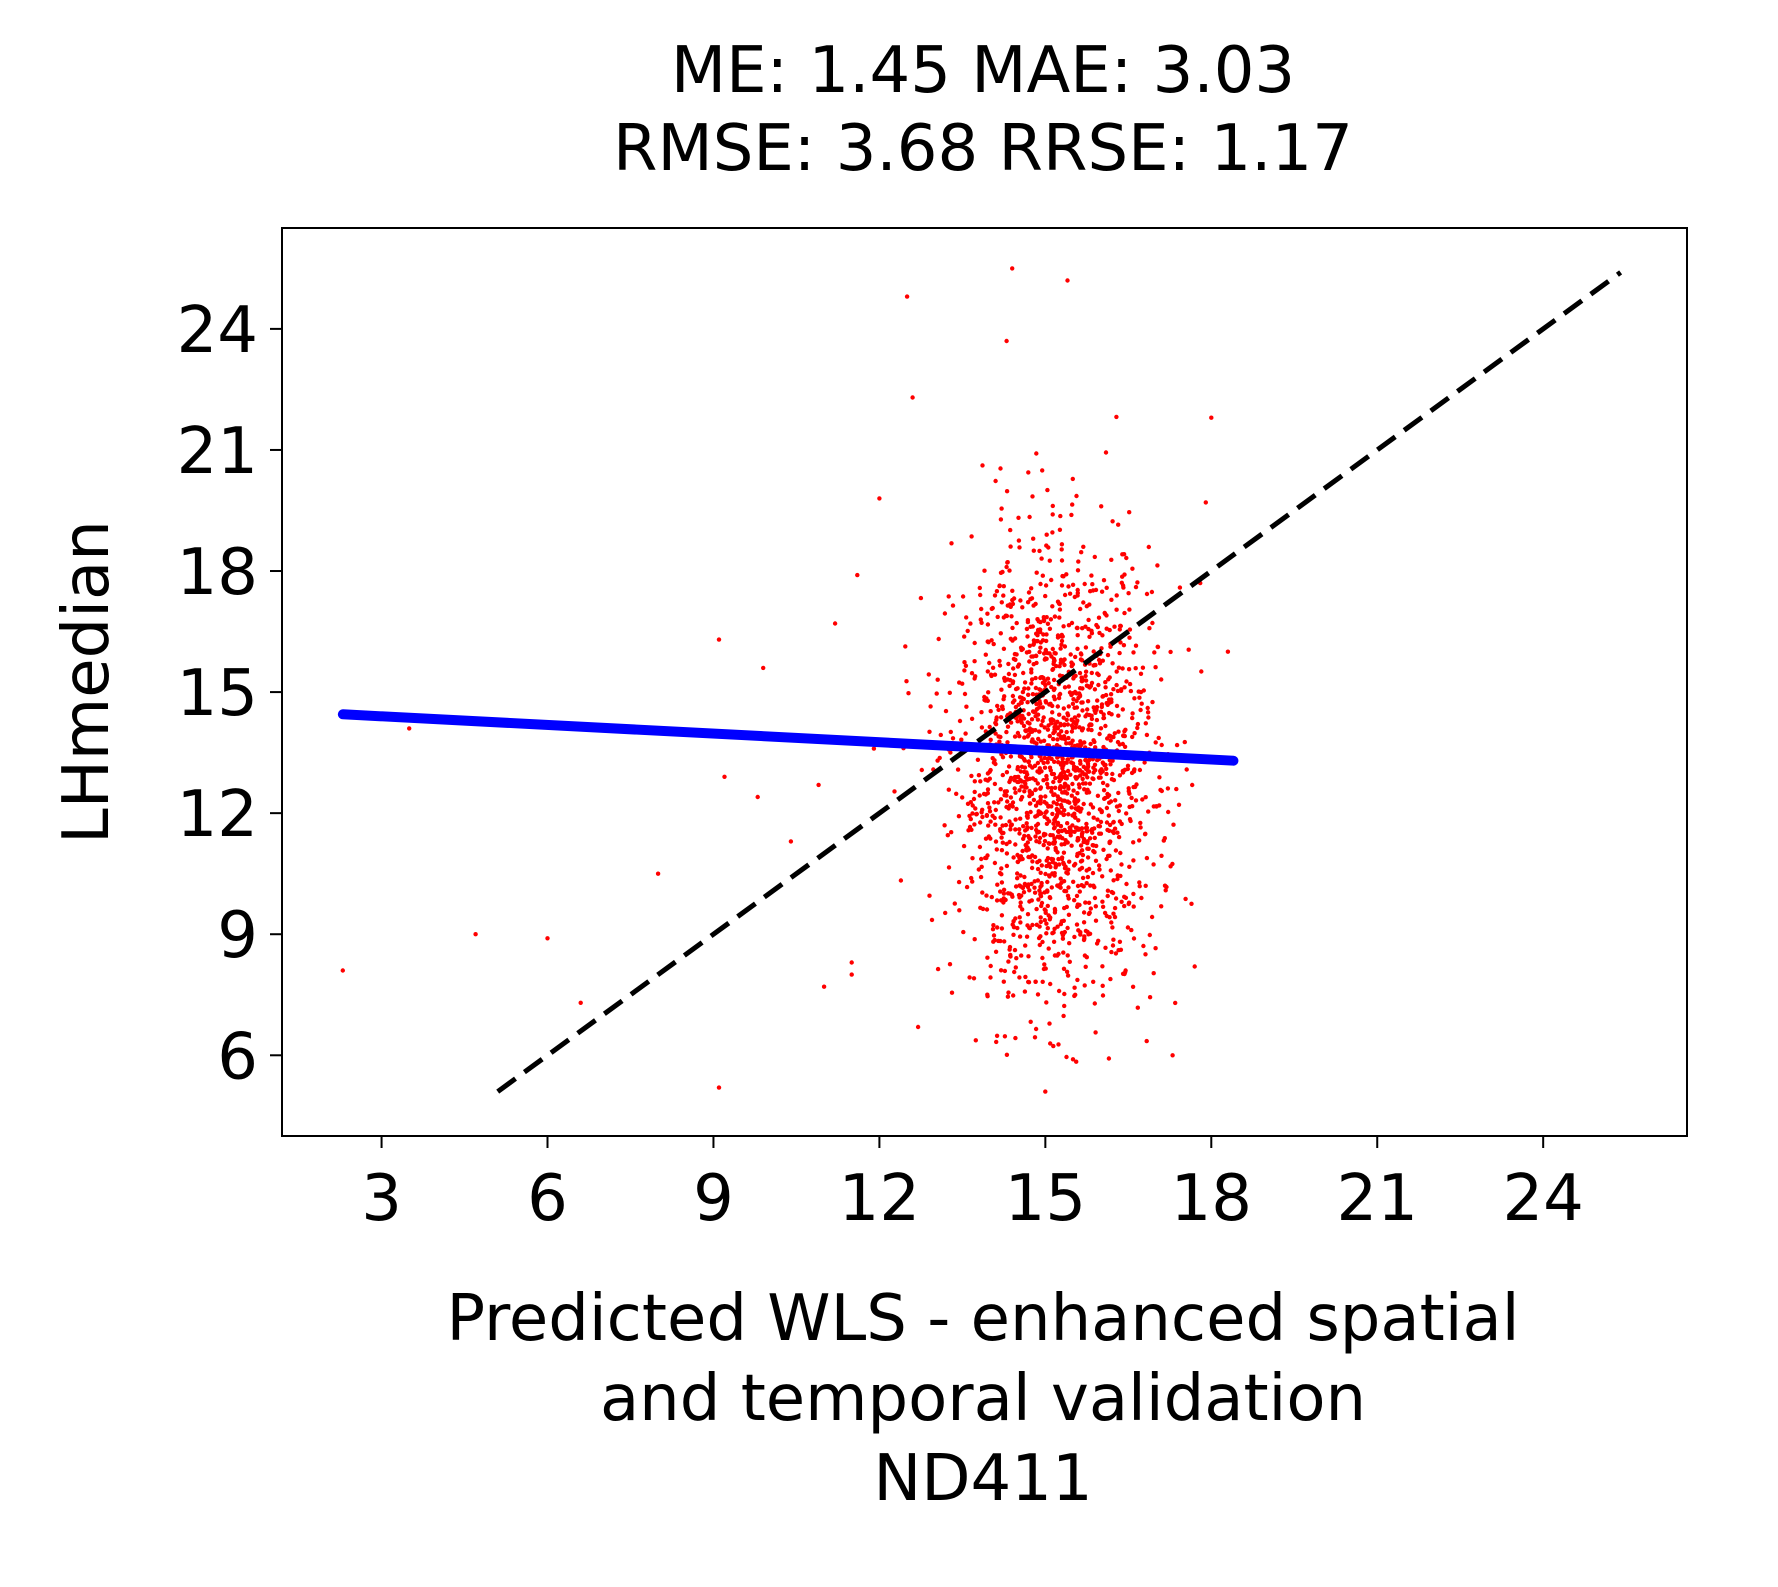 The height and width of the screenshot is (1587, 1778). I want to click on y-tick-label: 15, so click(217, 694).